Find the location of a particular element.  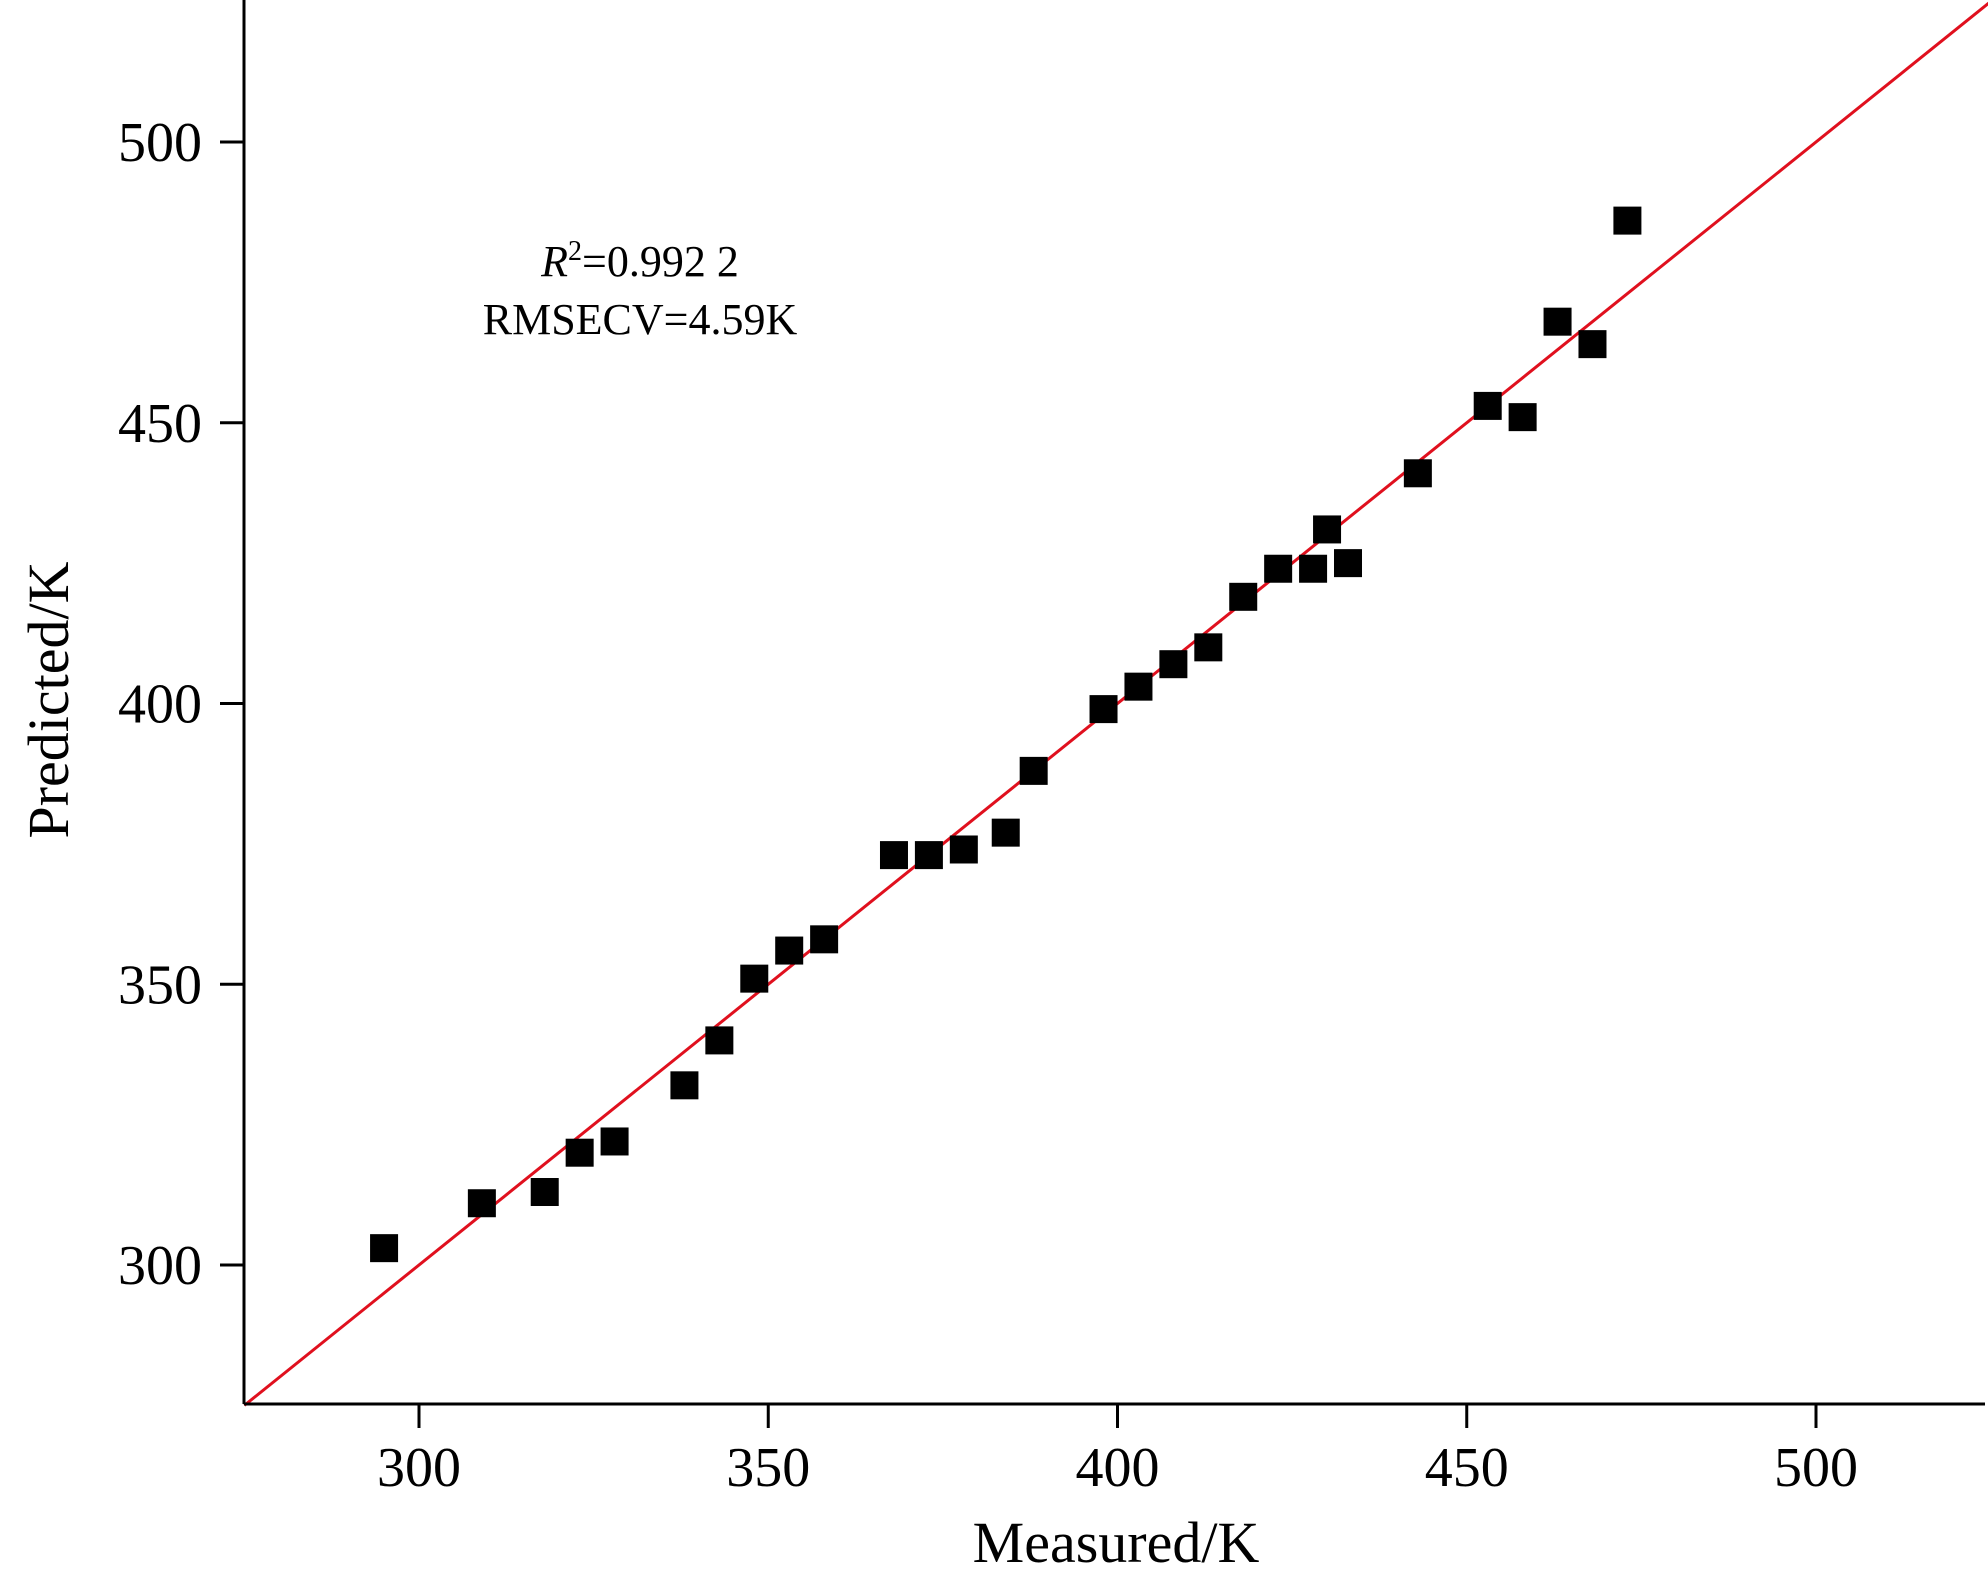

y-axis-title: Predicted/K is located at coordinates (48, 699).